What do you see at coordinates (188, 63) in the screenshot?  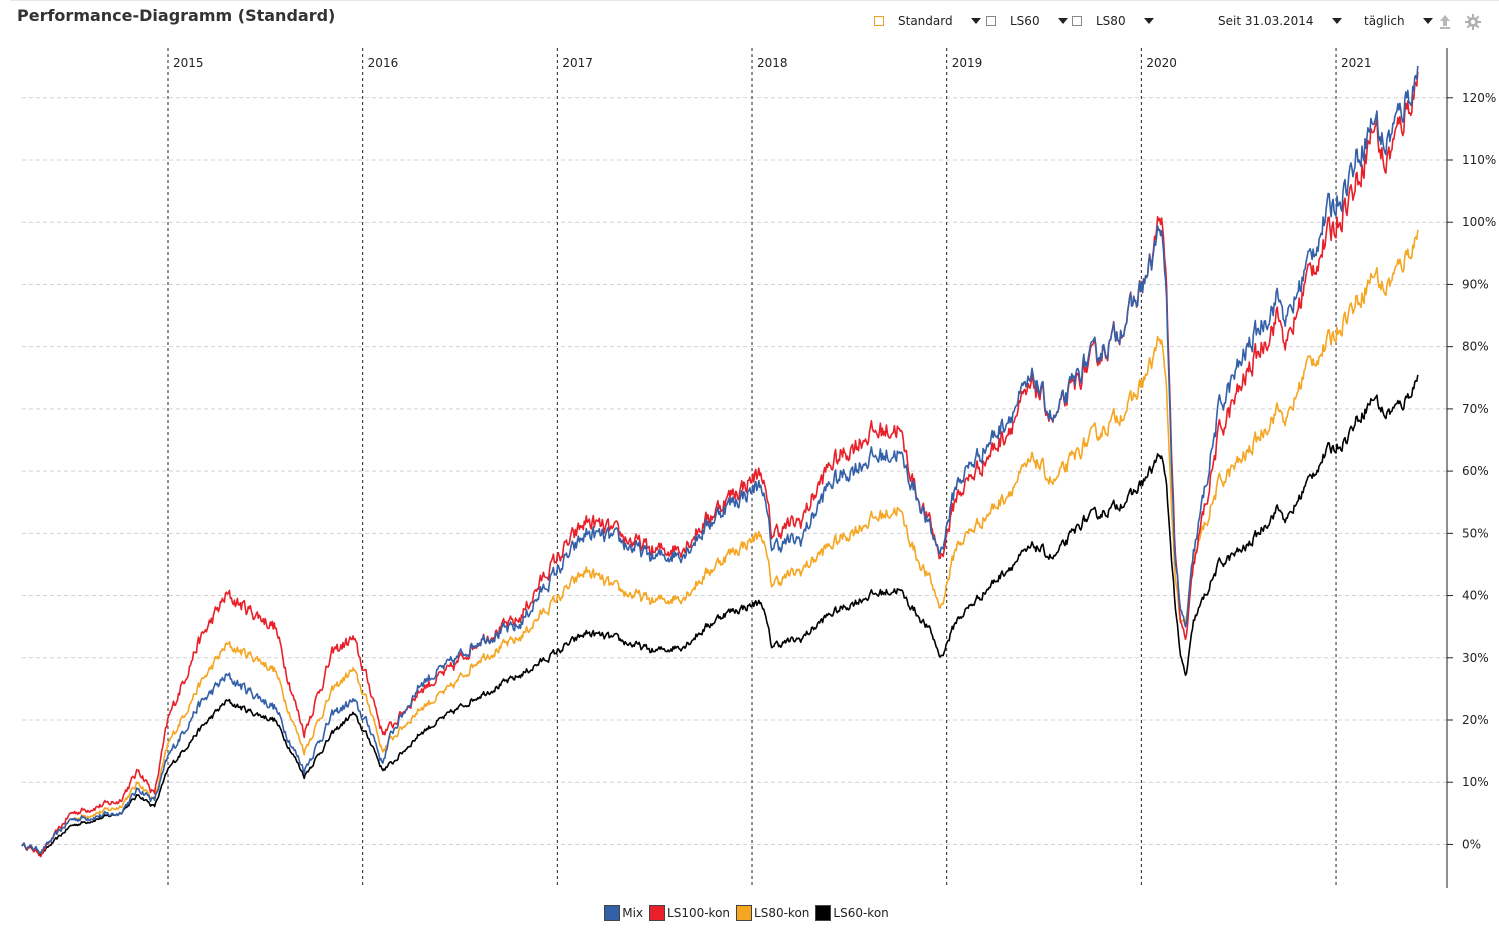 I see `year-label: 2015` at bounding box center [188, 63].